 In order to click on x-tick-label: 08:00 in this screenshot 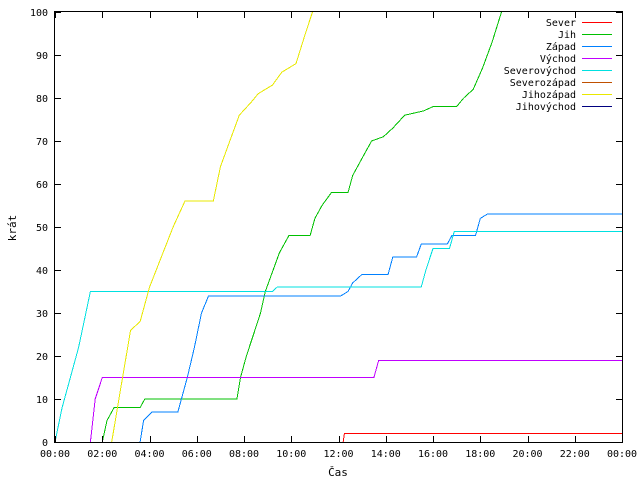, I will do `click(244, 454)`.